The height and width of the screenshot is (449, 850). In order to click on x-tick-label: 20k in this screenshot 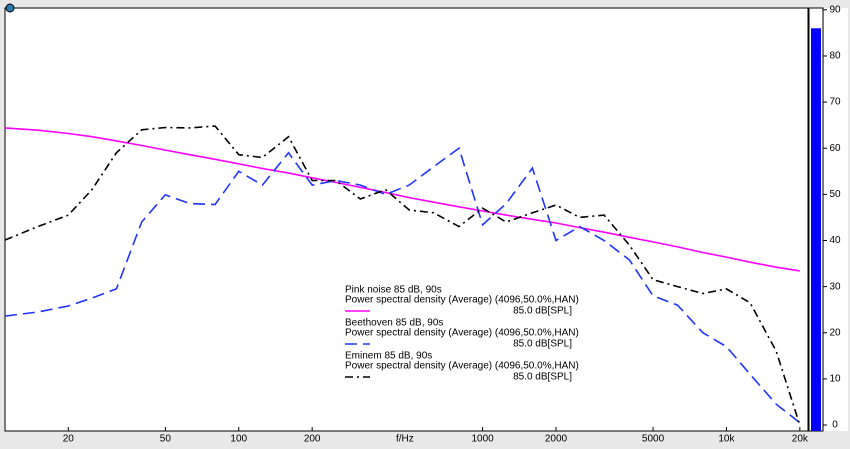, I will do `click(800, 439)`.